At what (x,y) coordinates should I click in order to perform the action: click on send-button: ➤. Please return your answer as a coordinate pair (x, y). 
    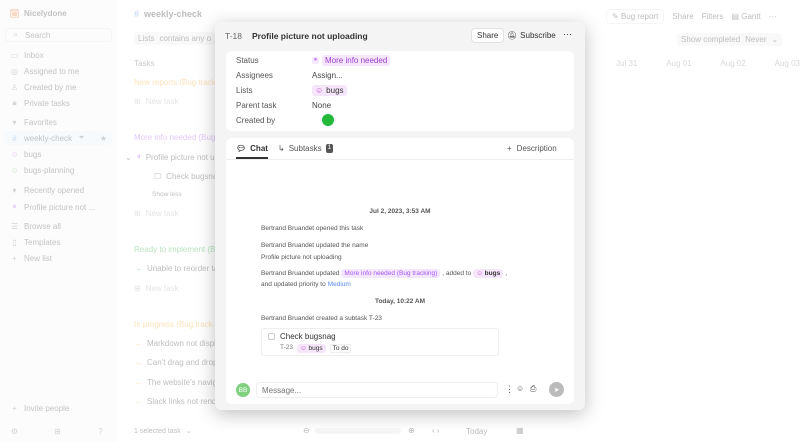
    Looking at the image, I should click on (556, 389).